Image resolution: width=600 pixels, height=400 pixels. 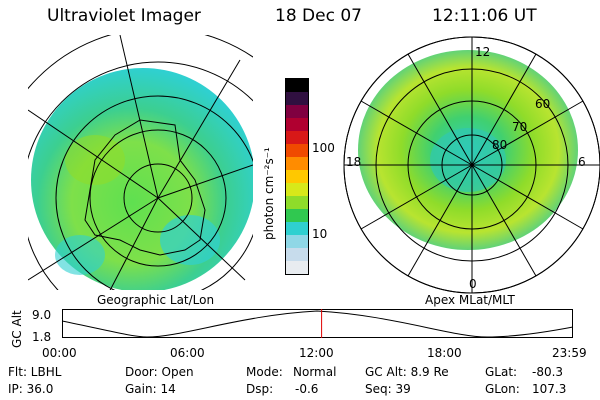 What do you see at coordinates (543, 104) in the screenshot?
I see `mlat-label-60: 60` at bounding box center [543, 104].